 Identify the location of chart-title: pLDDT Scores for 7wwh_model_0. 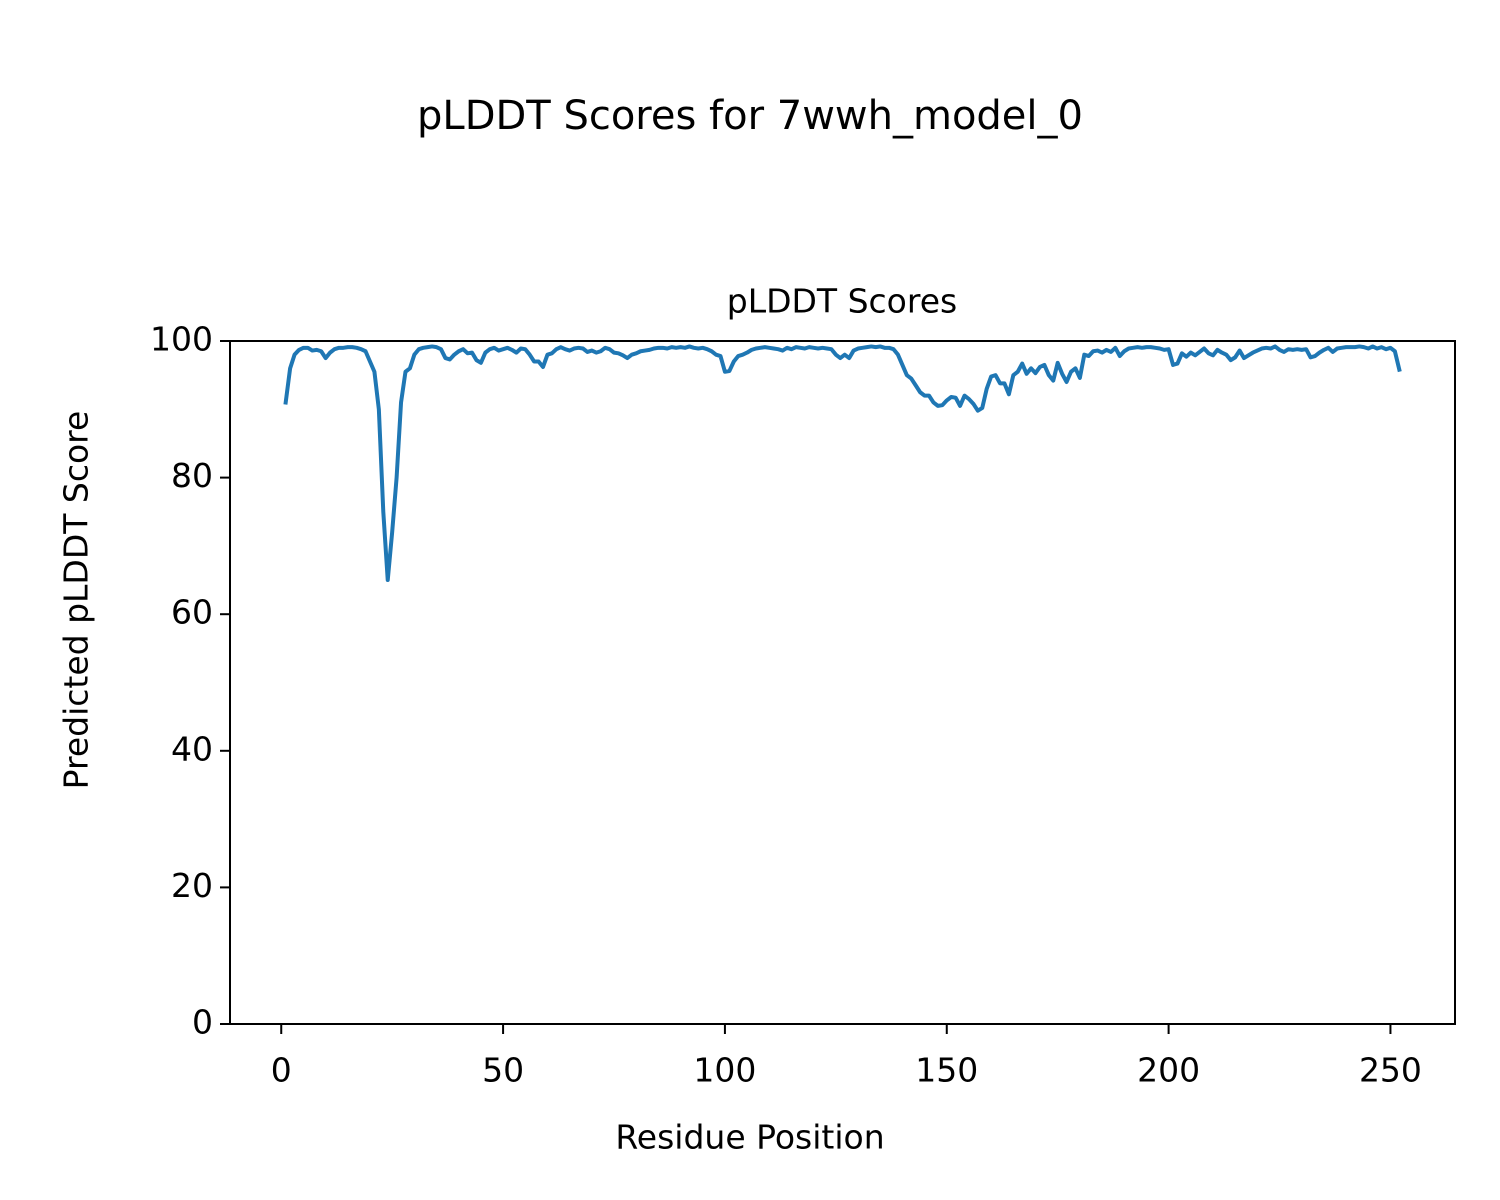
(750, 116).